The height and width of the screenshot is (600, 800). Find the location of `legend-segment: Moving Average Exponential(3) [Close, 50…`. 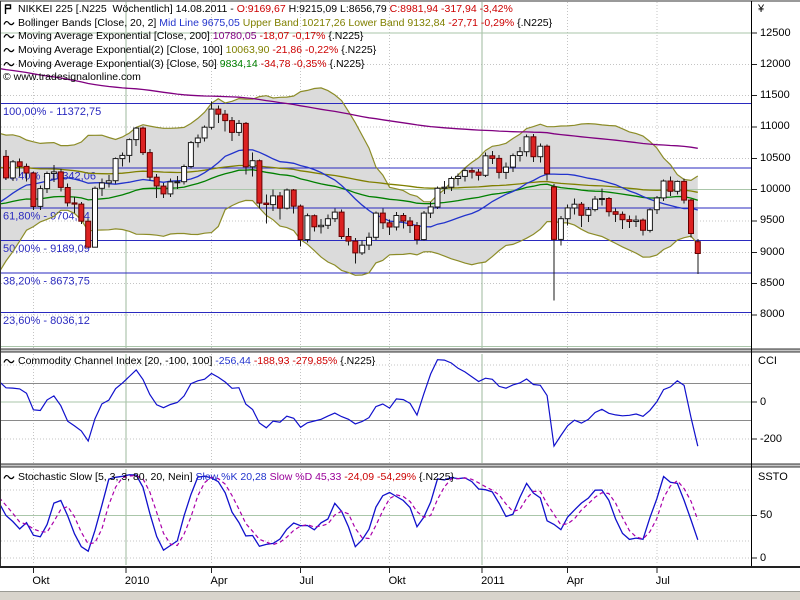

legend-segment: Moving Average Exponential(3) [Close, 50… is located at coordinates (119, 63).